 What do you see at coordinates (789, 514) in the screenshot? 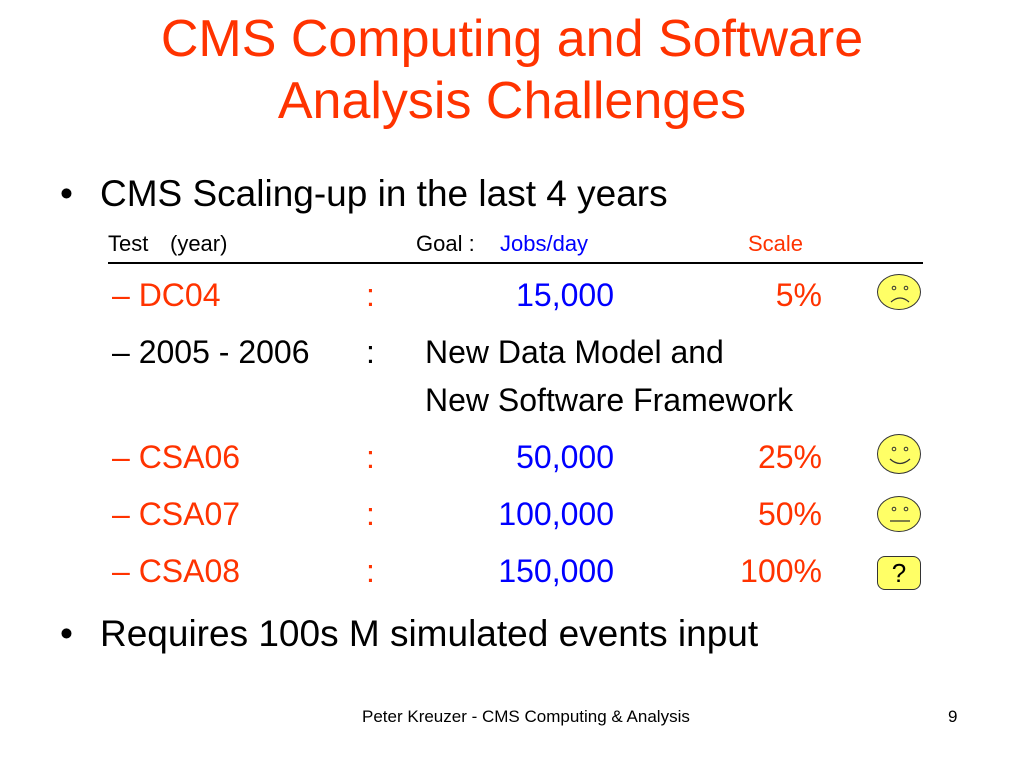
I see `row-csa07-scale: 50%` at bounding box center [789, 514].